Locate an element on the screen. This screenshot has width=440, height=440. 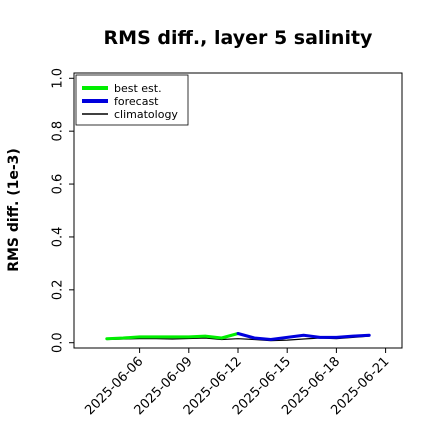
series-layer is located at coordinates (238, 337).